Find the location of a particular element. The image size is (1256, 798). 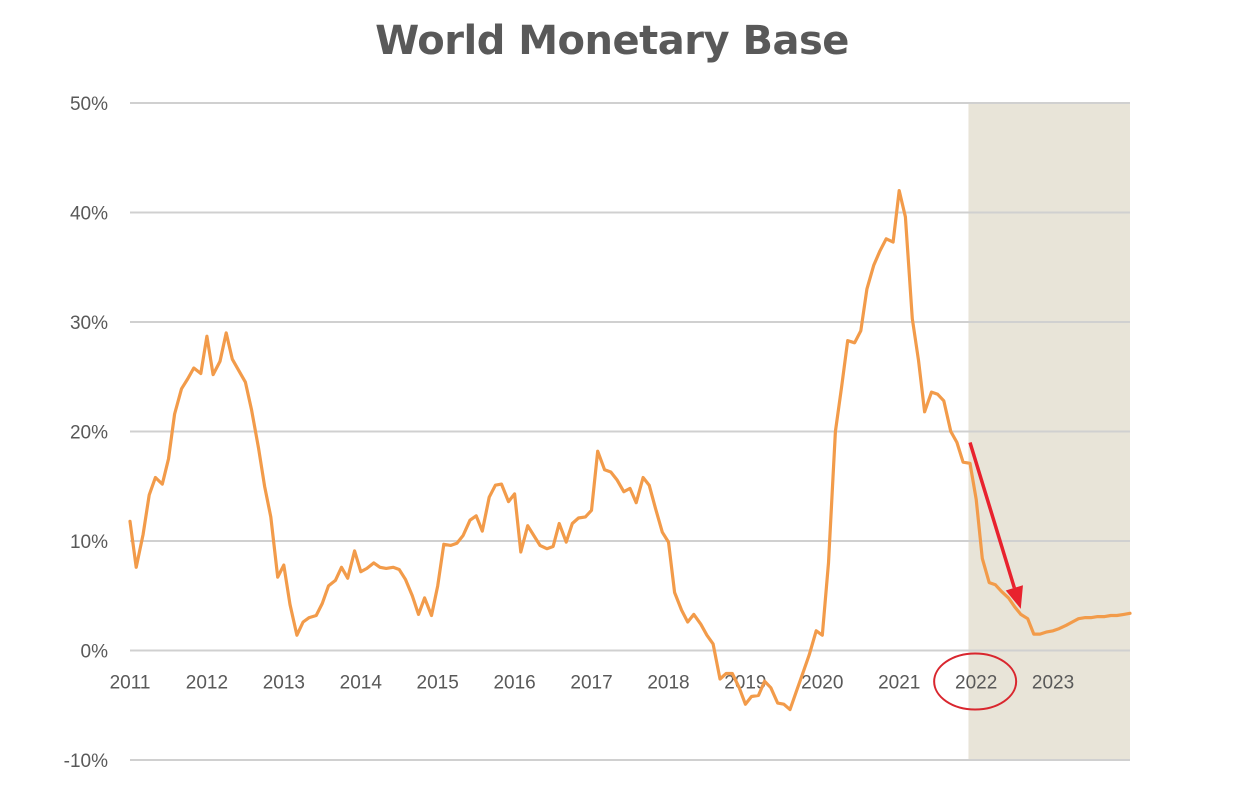

x-tick-label: 2023 is located at coordinates (1053, 683).